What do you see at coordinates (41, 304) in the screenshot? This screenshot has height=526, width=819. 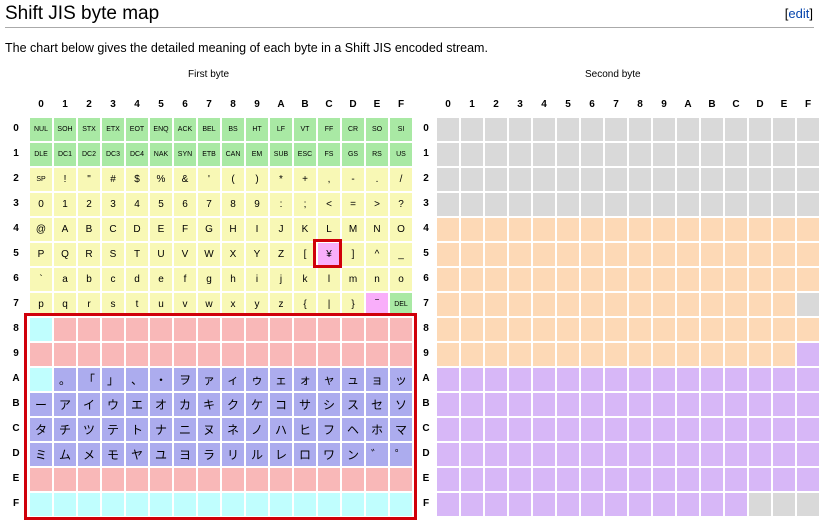 I see `first_byte-table-cell: p` at bounding box center [41, 304].